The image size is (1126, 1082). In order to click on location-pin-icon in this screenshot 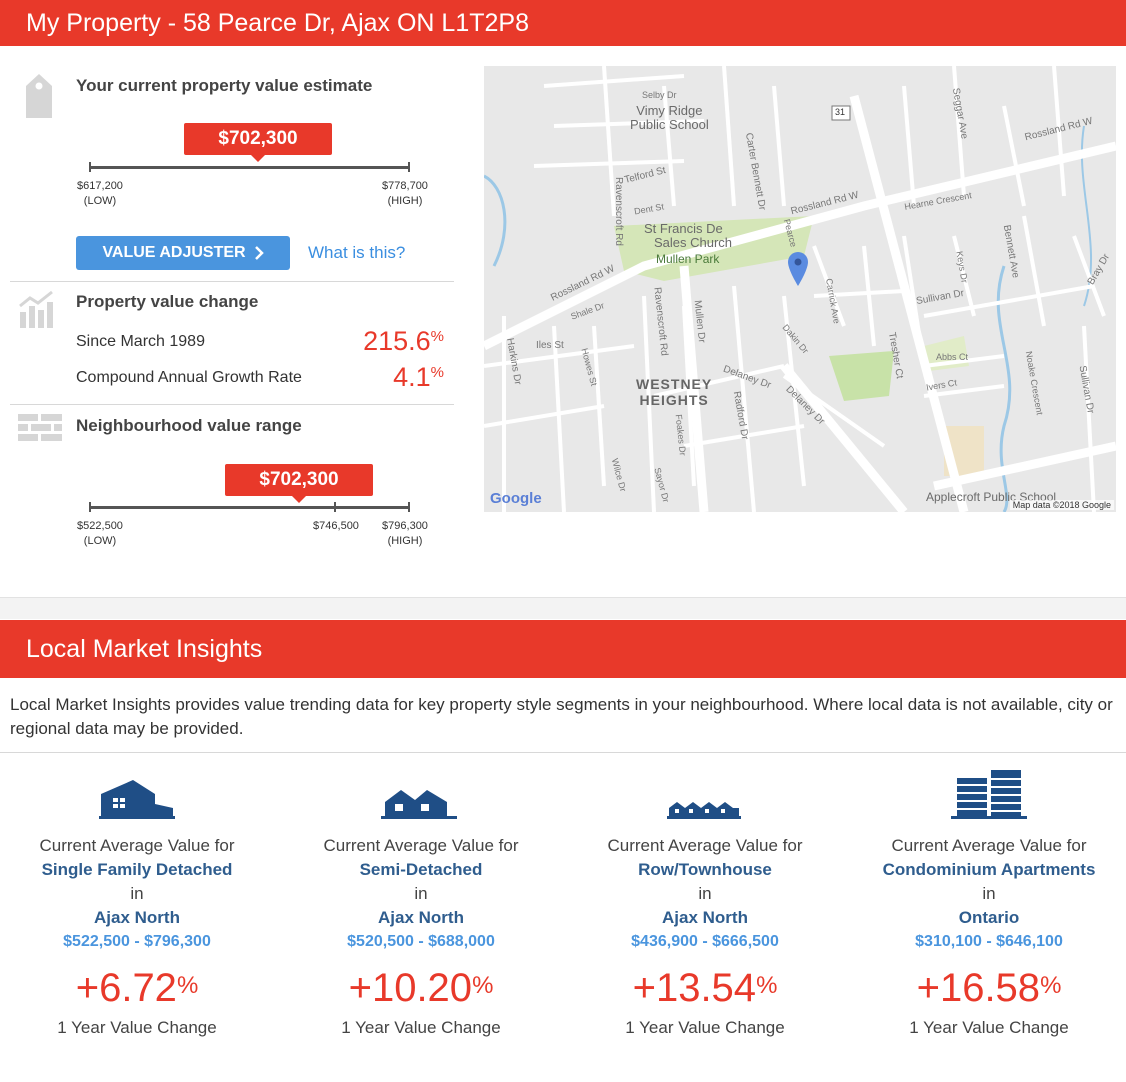, I will do `click(798, 269)`.